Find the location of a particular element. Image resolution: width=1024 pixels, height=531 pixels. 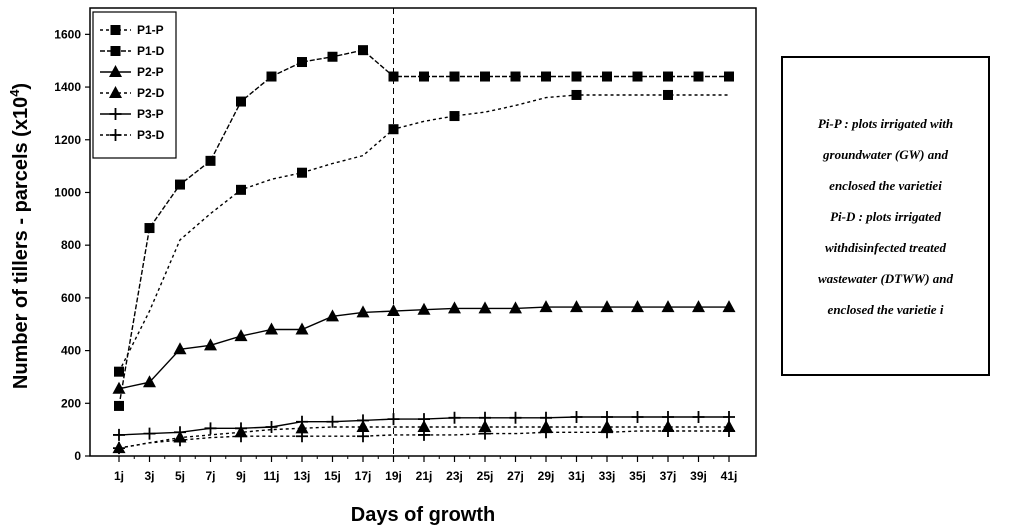

y-tick-label: 800 is located at coordinates (71, 245).